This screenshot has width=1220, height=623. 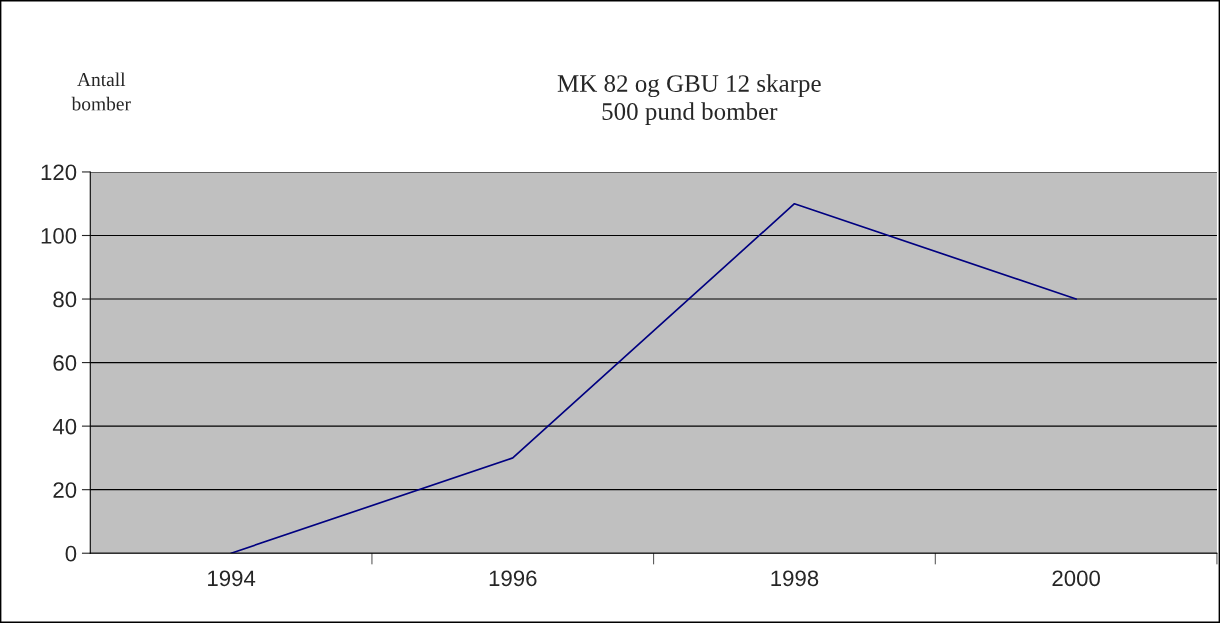 What do you see at coordinates (689, 99) in the screenshot?
I see `chart-title: MK 82 og GBU 12 skarpe 500 pund bomber` at bounding box center [689, 99].